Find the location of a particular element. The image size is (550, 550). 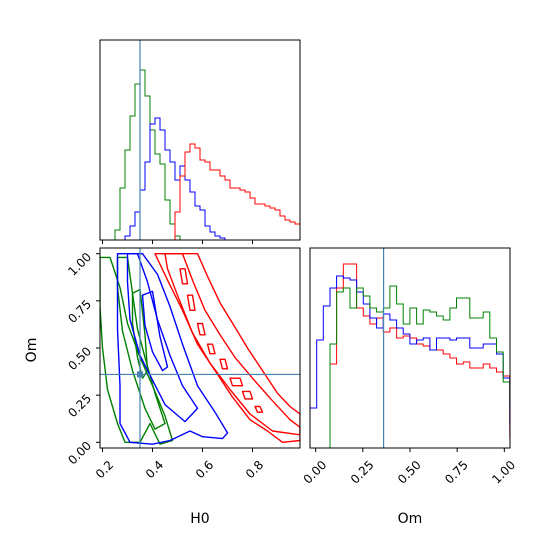

hist-Om-xtick-label-3: 0.75 is located at coordinates (456, 472).